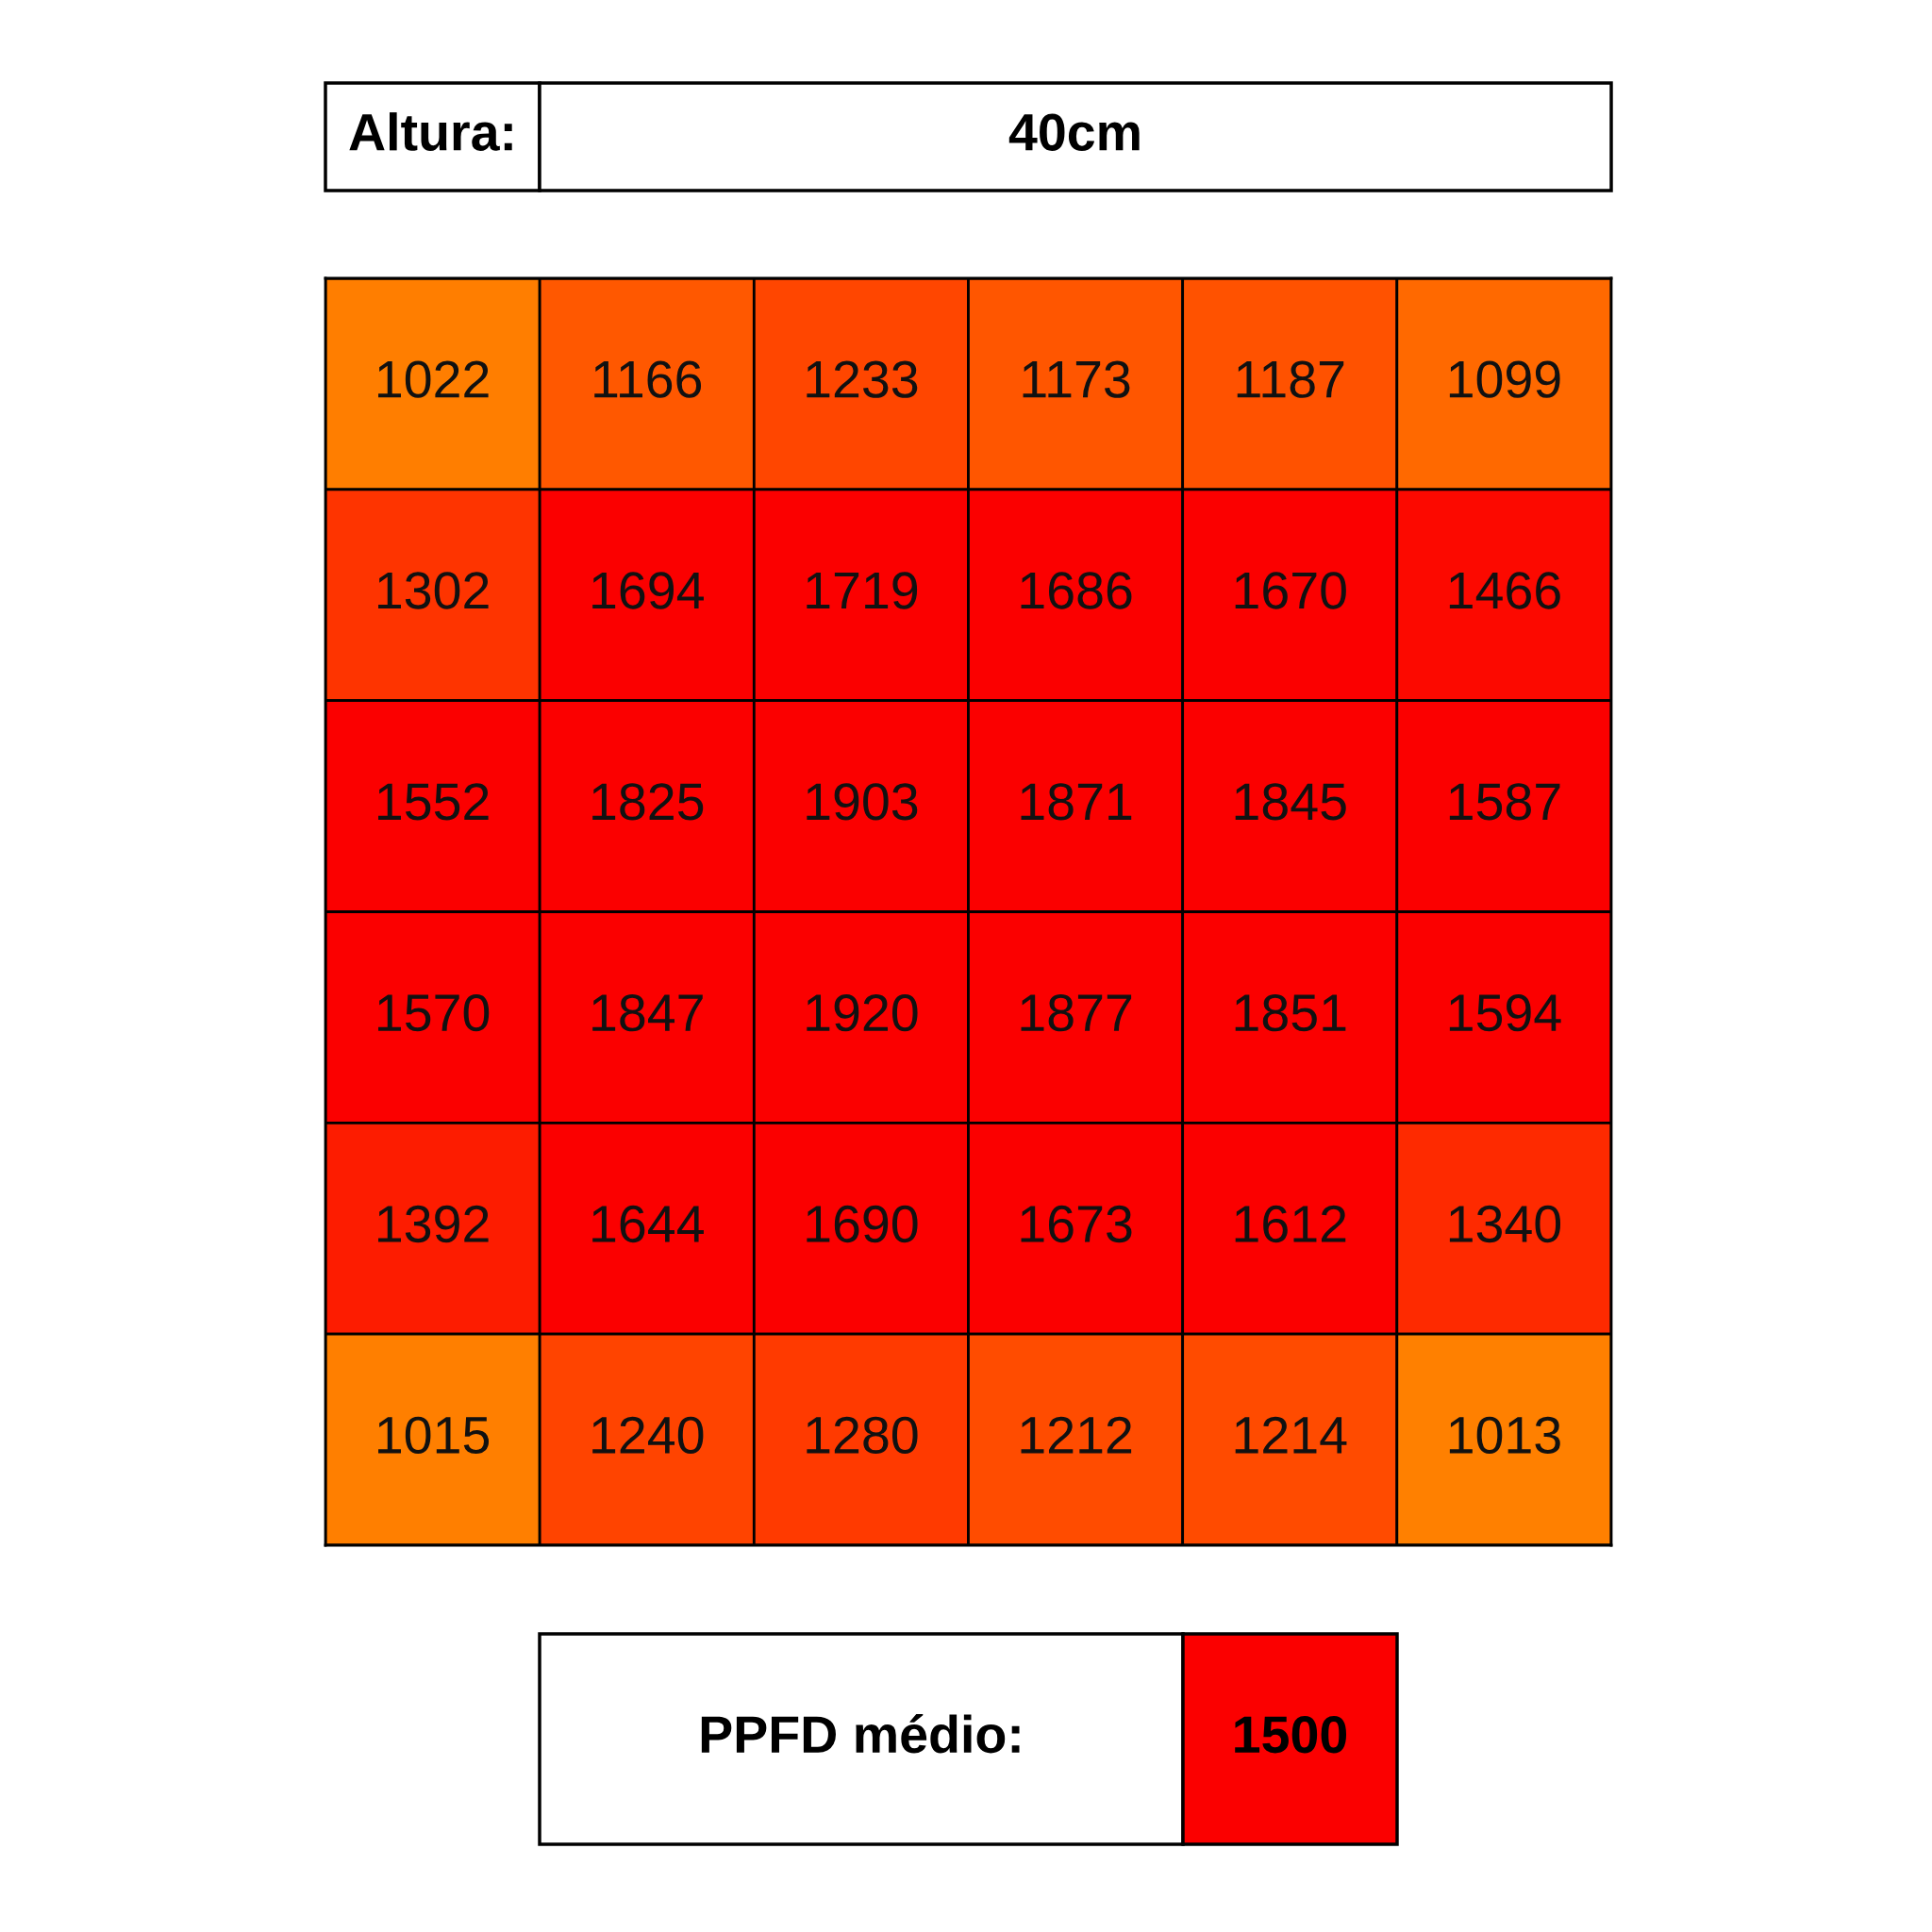 The image size is (1932, 1932). I want to click on text: Altura:, so click(431, 131).